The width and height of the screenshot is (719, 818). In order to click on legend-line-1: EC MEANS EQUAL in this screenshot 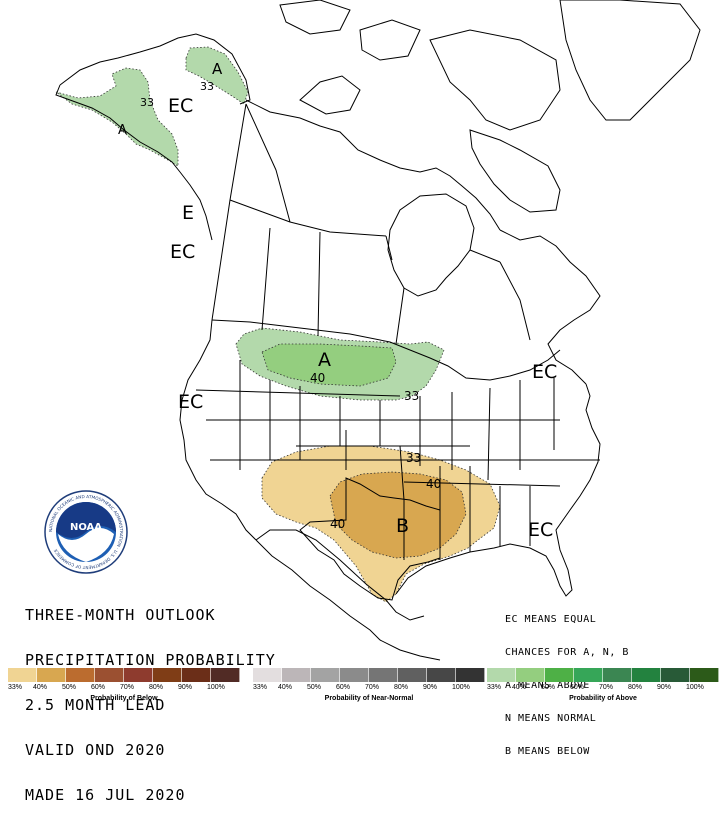, I will do `click(551, 619)`.